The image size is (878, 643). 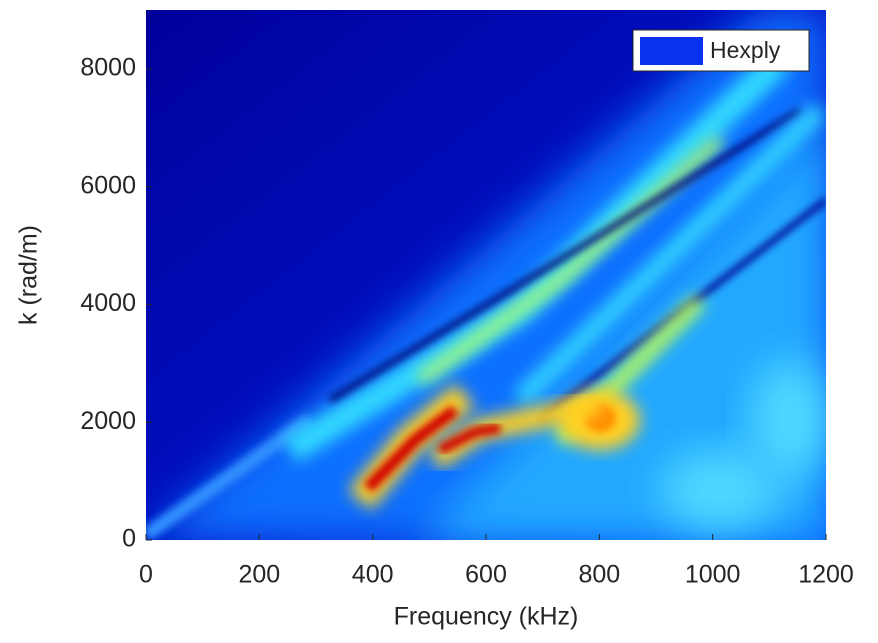 I want to click on y-tick-label: 2000, so click(x=108, y=421).